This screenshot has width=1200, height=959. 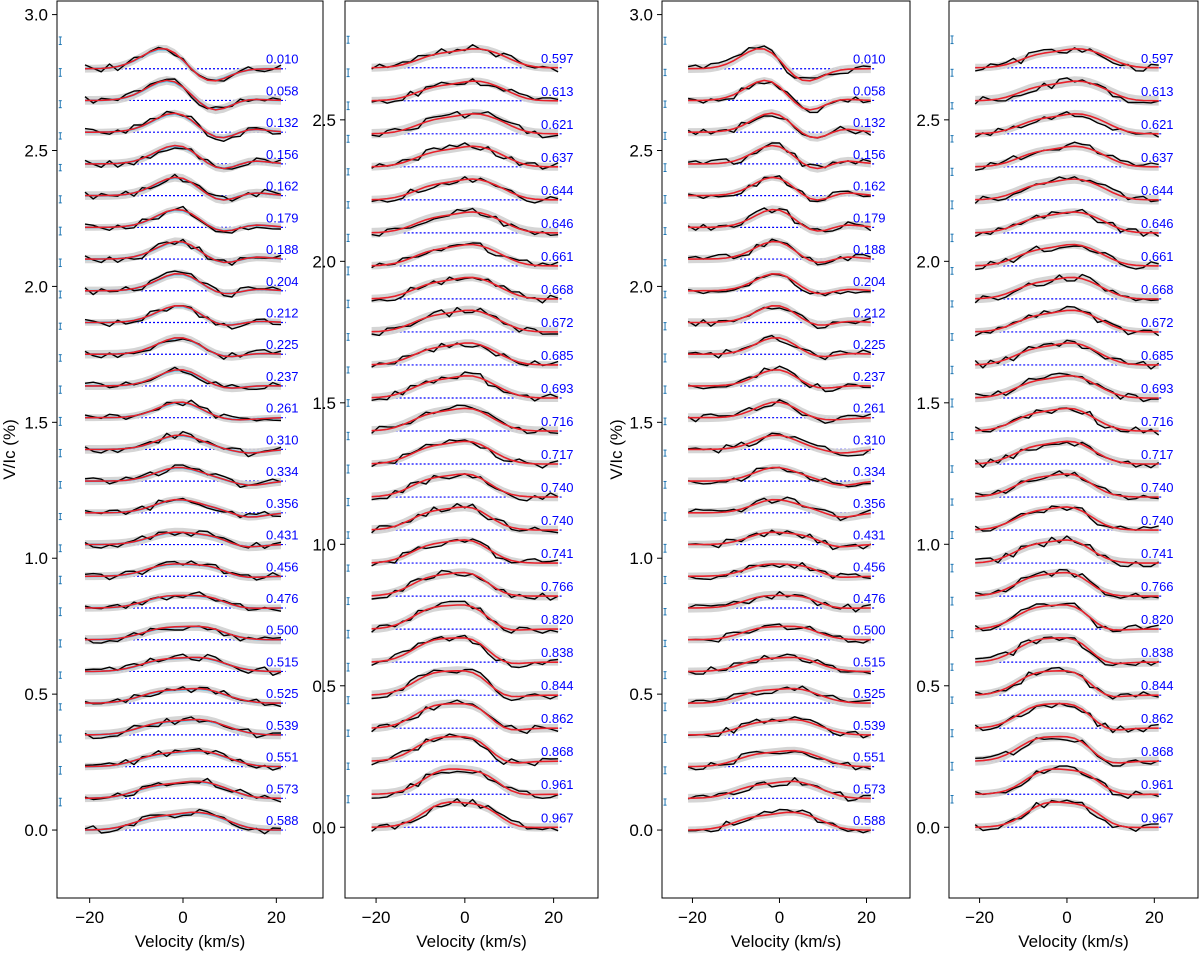 I want to click on phase-label: 0.672, so click(x=557, y=322).